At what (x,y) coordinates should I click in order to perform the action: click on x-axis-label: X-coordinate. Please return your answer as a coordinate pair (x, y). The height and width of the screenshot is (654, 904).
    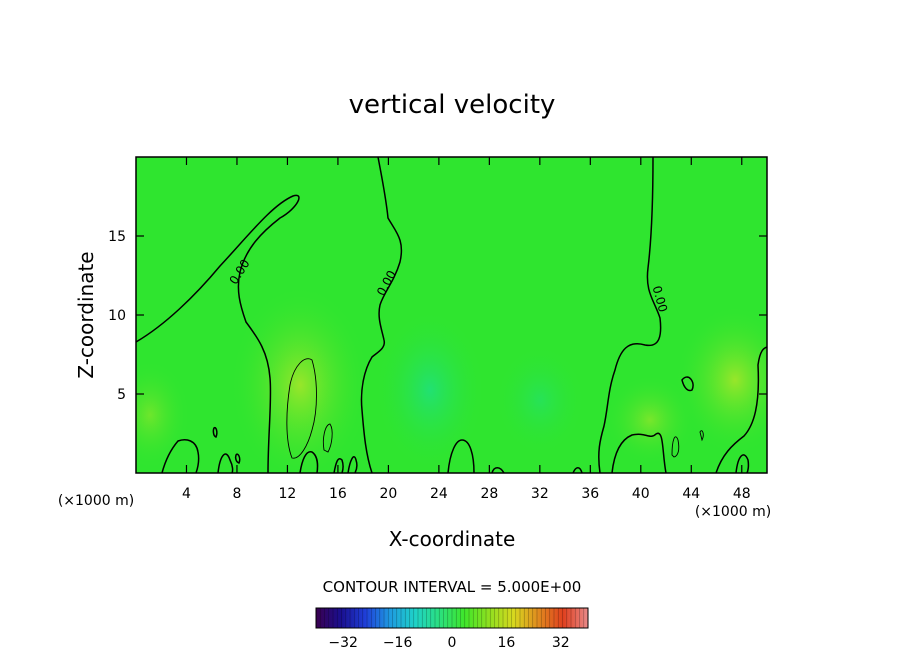
    Looking at the image, I should click on (452, 539).